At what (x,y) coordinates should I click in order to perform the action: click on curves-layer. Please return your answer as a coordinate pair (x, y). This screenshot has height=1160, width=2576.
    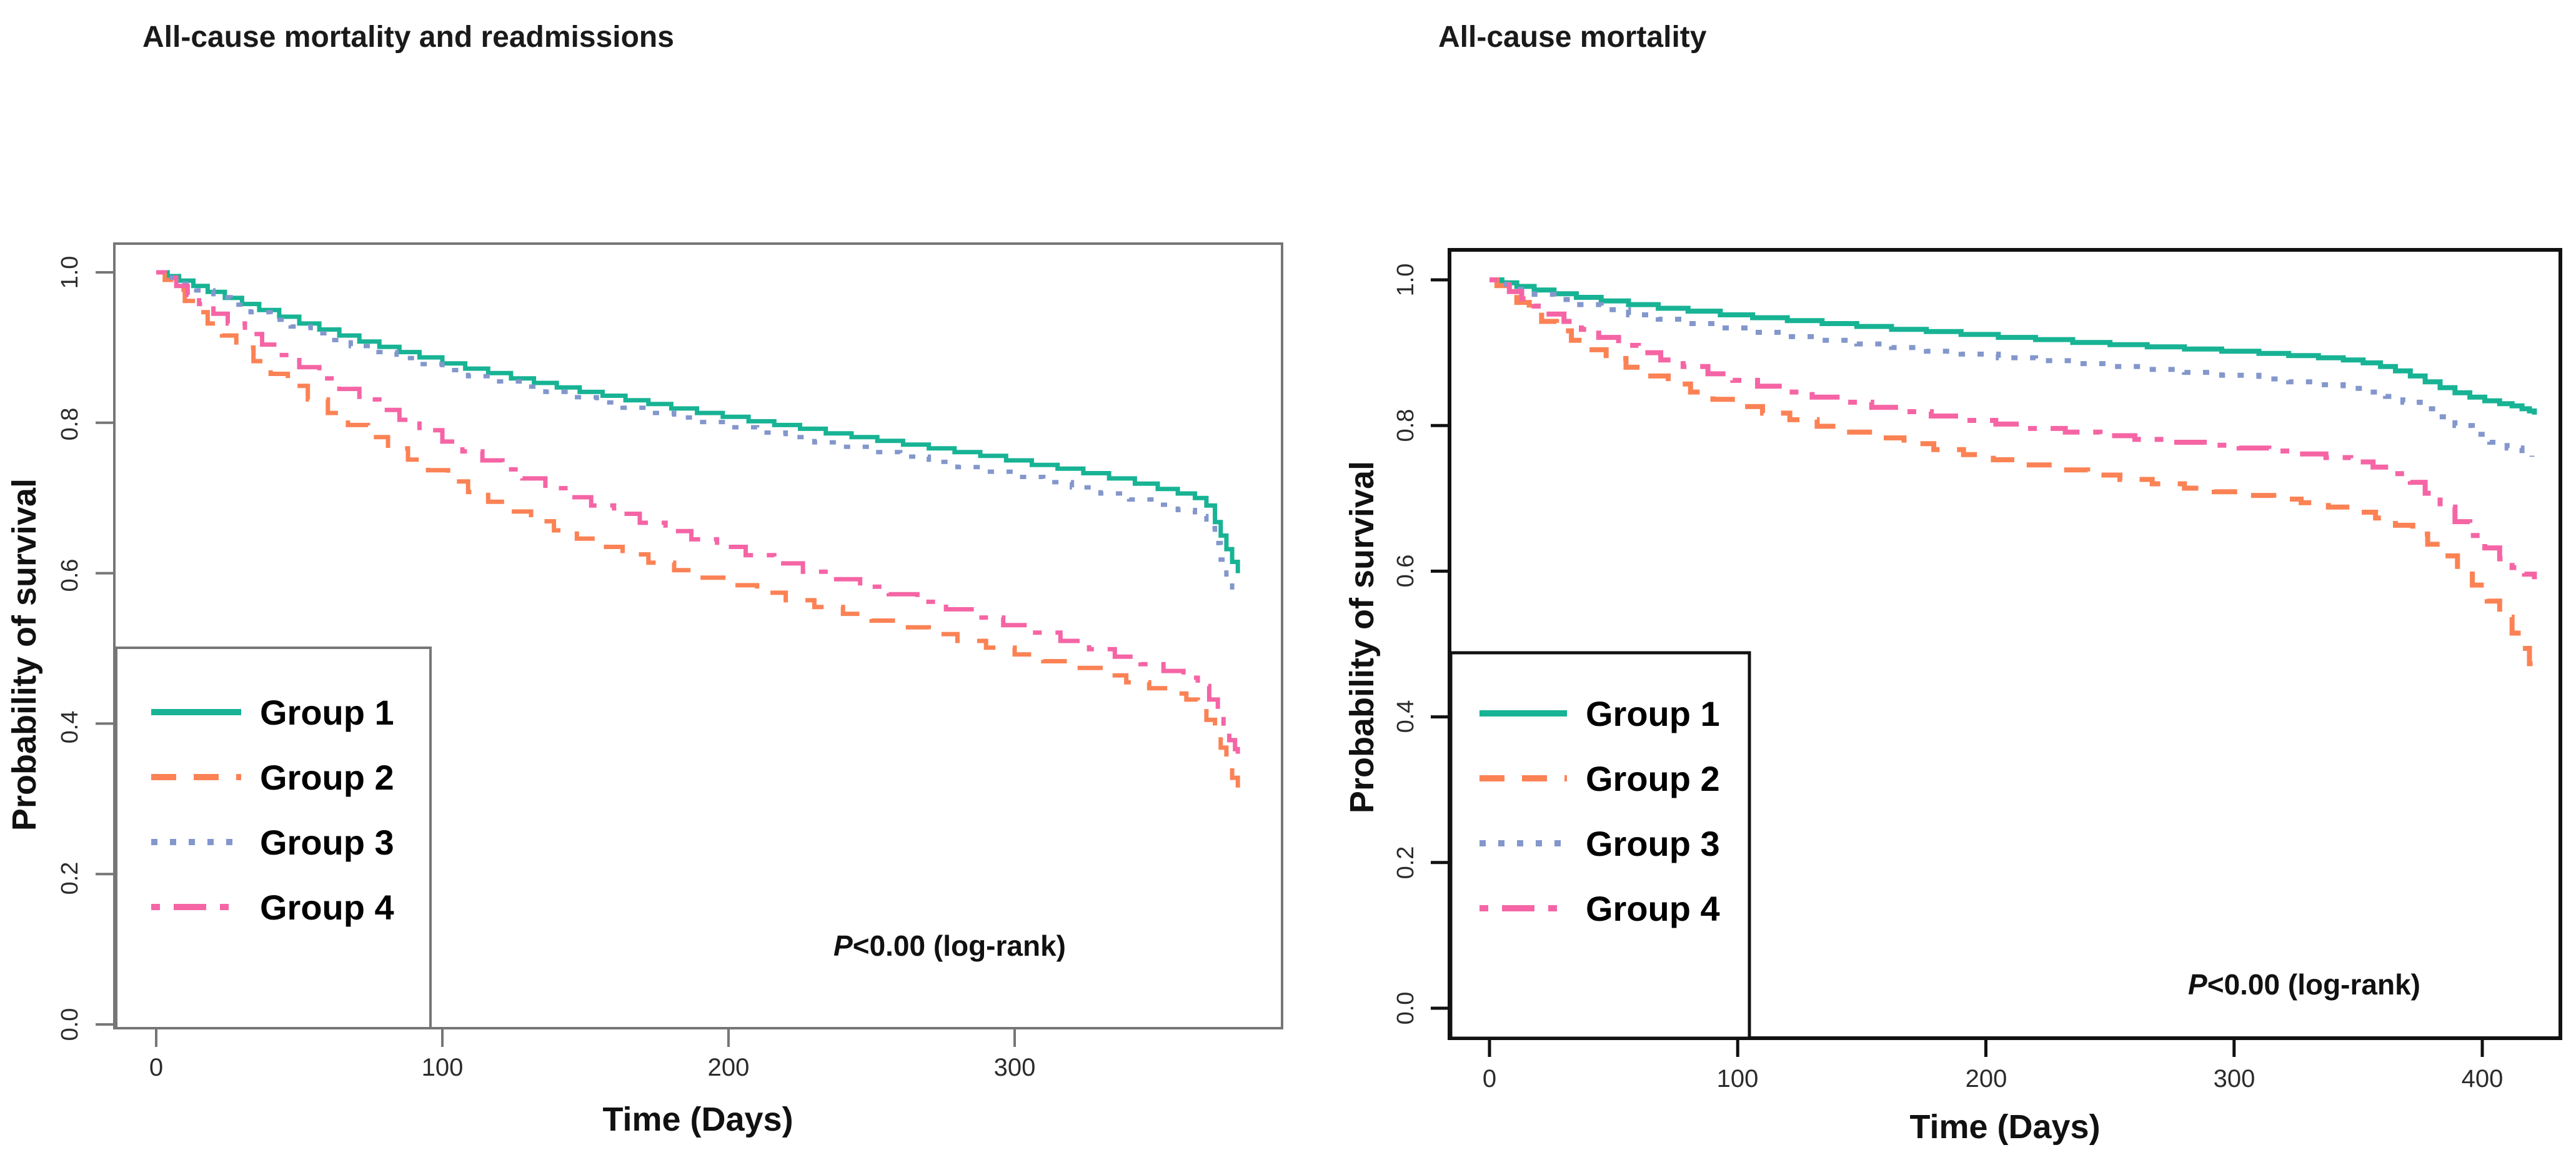
    Looking at the image, I should click on (2013, 477).